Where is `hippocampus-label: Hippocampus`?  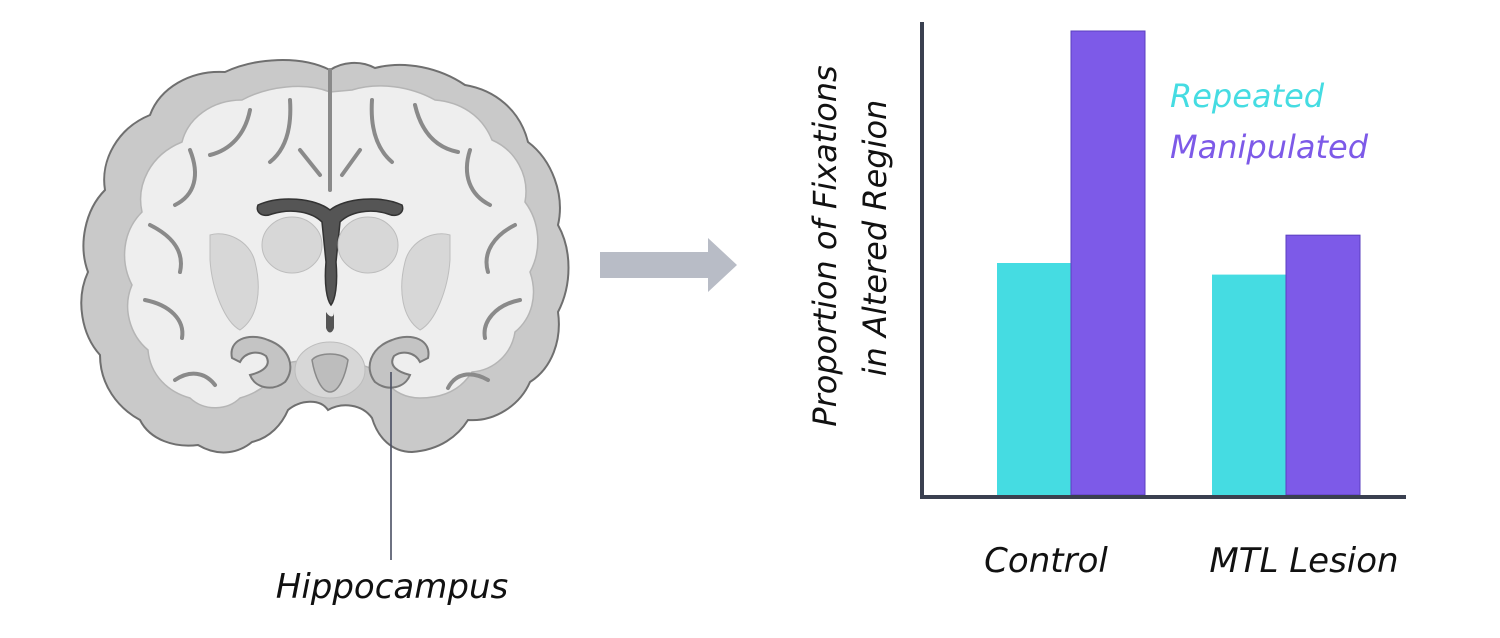
hippocampus-label: Hippocampus is located at coordinates (392, 587).